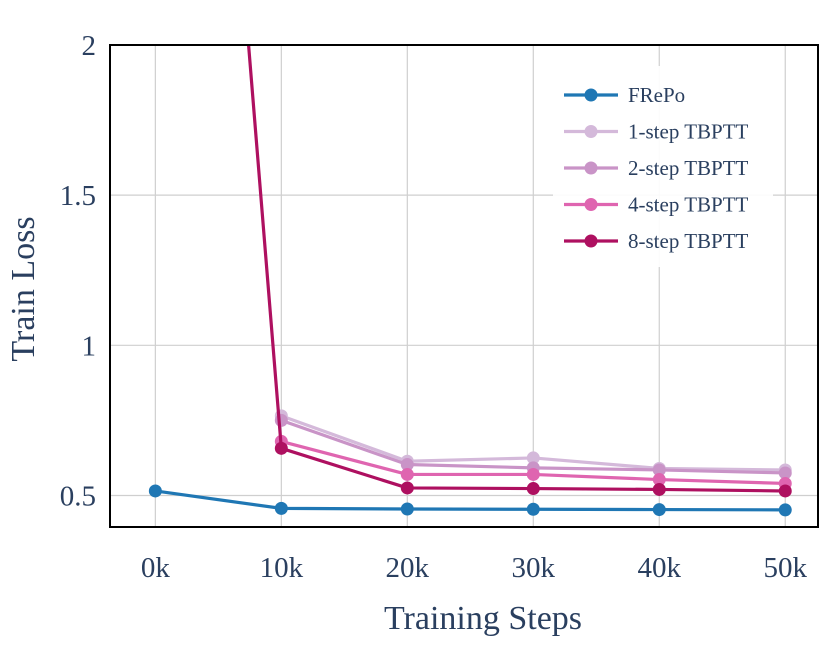 The width and height of the screenshot is (830, 649). I want to click on legend-label: FRePo, so click(656, 95).